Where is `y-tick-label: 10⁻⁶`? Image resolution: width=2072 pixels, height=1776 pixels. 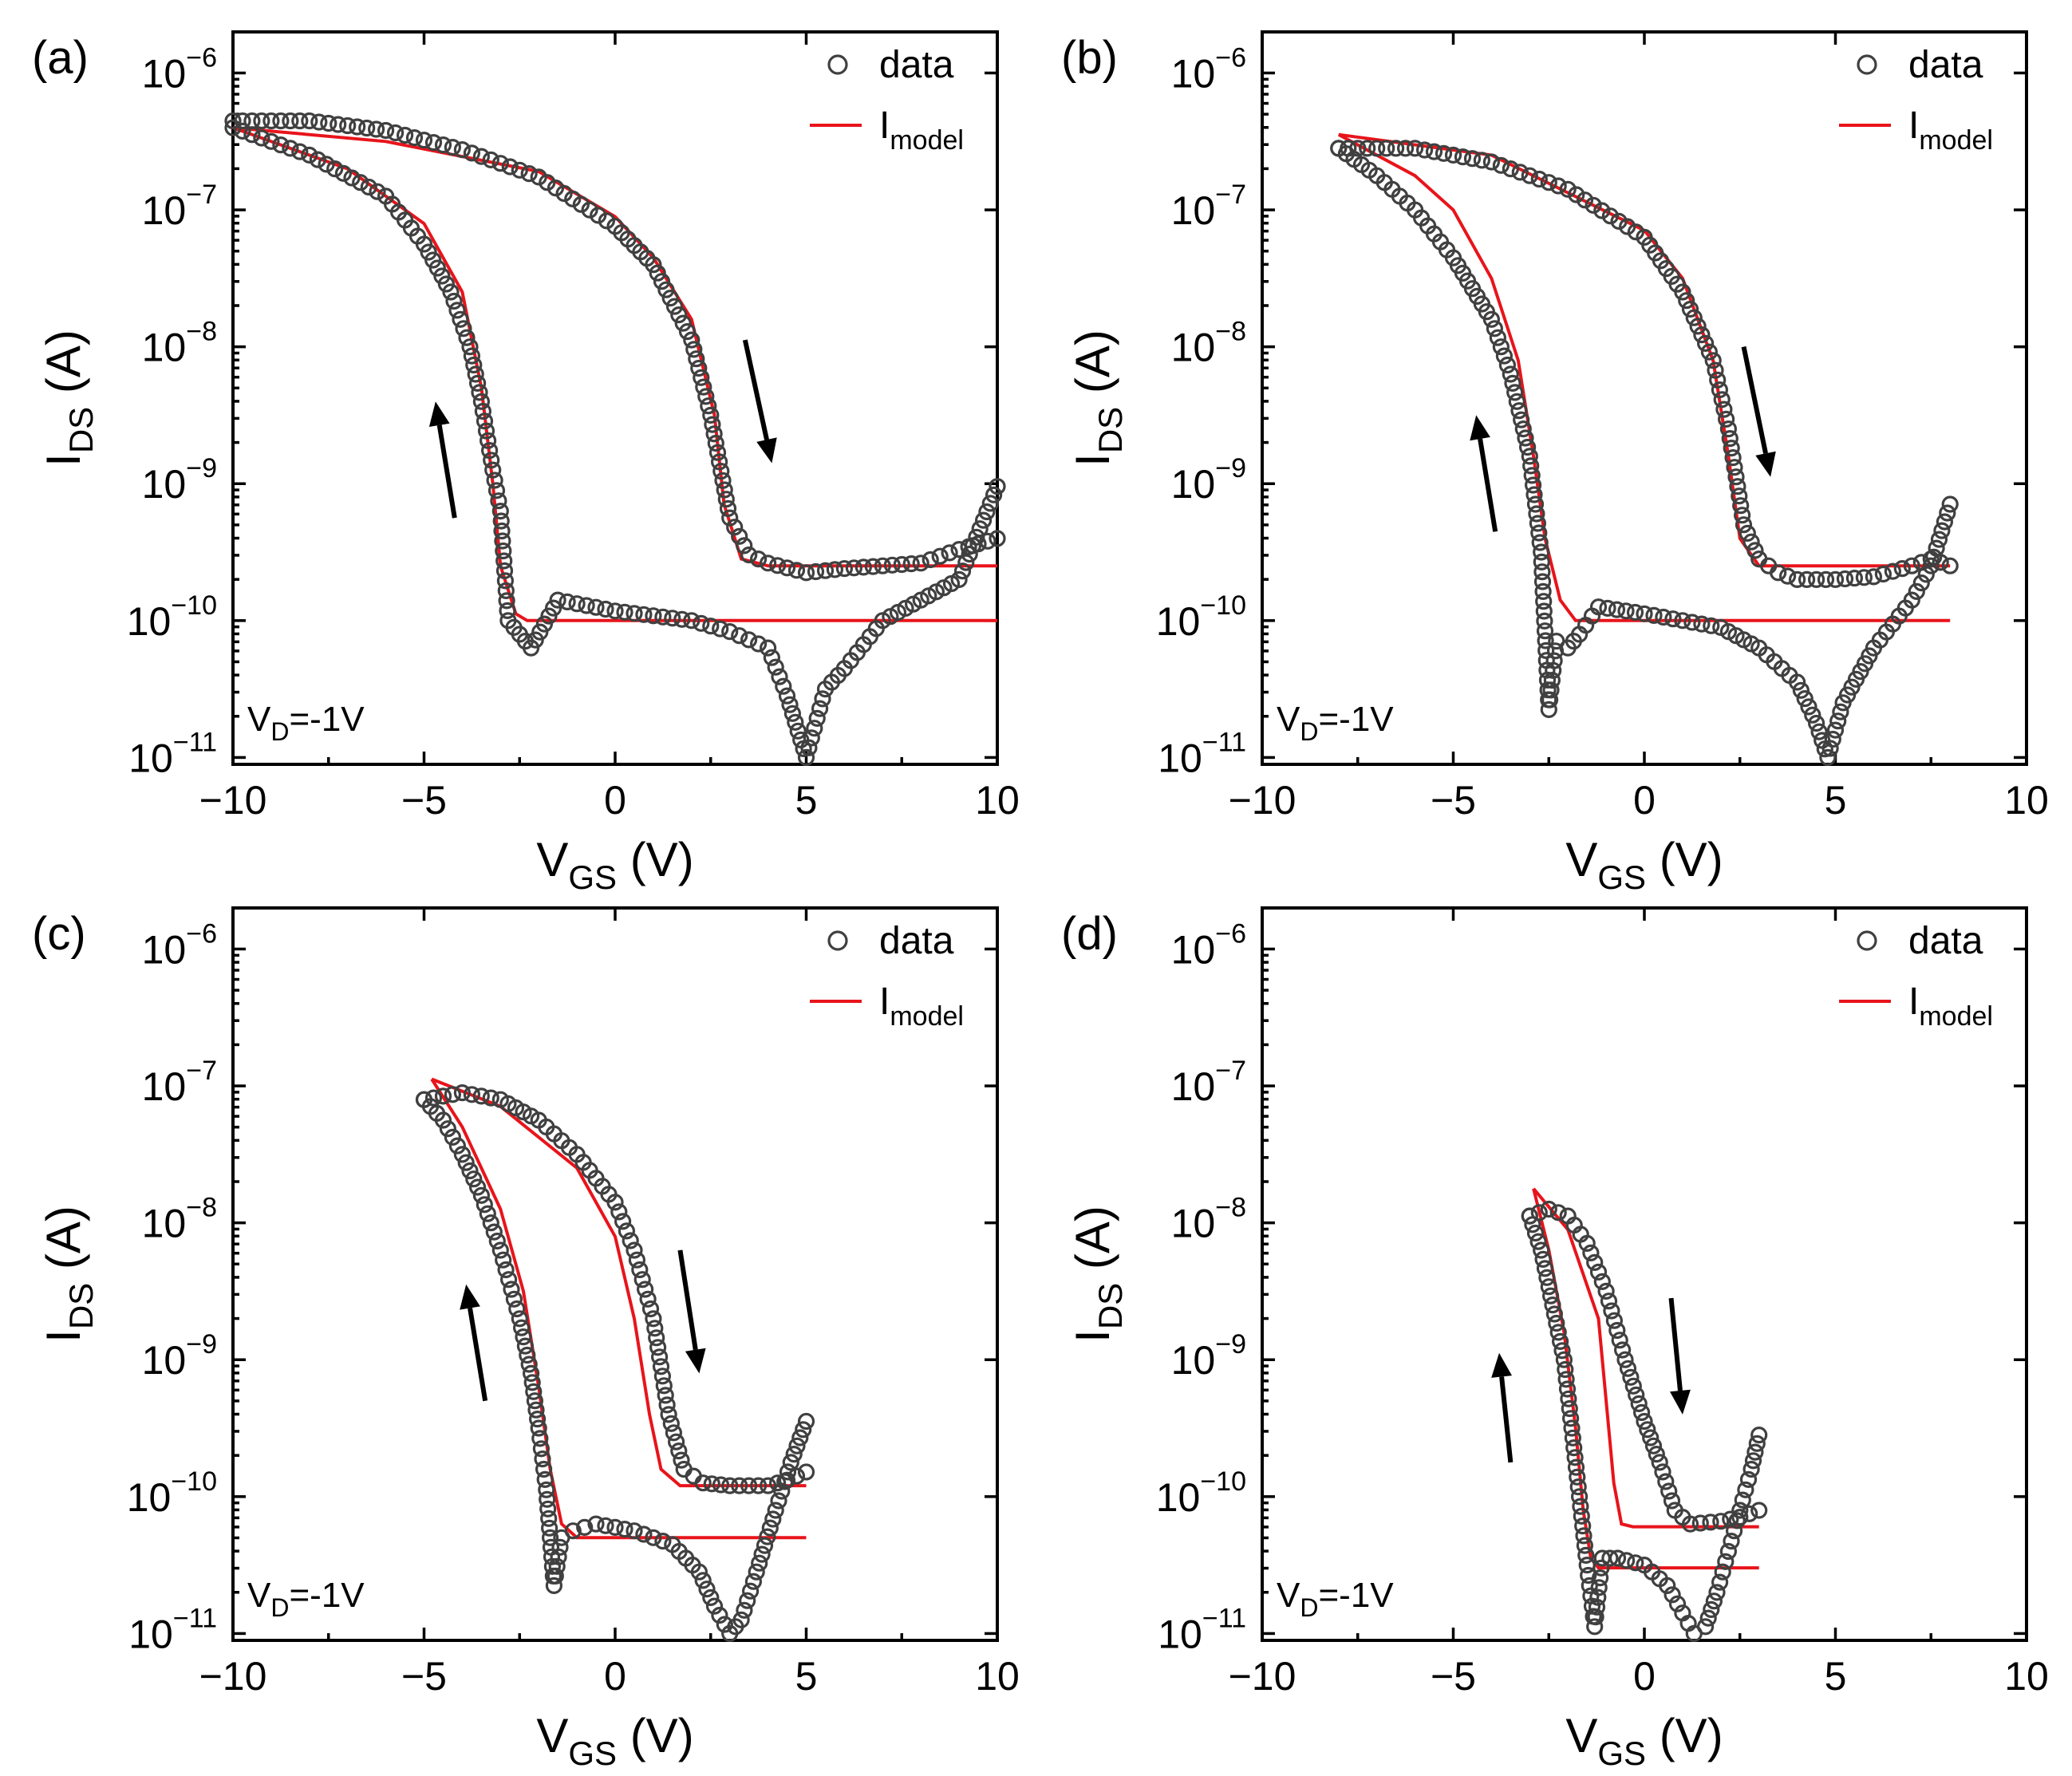
y-tick-label: 10⁻⁶ is located at coordinates (179, 945).